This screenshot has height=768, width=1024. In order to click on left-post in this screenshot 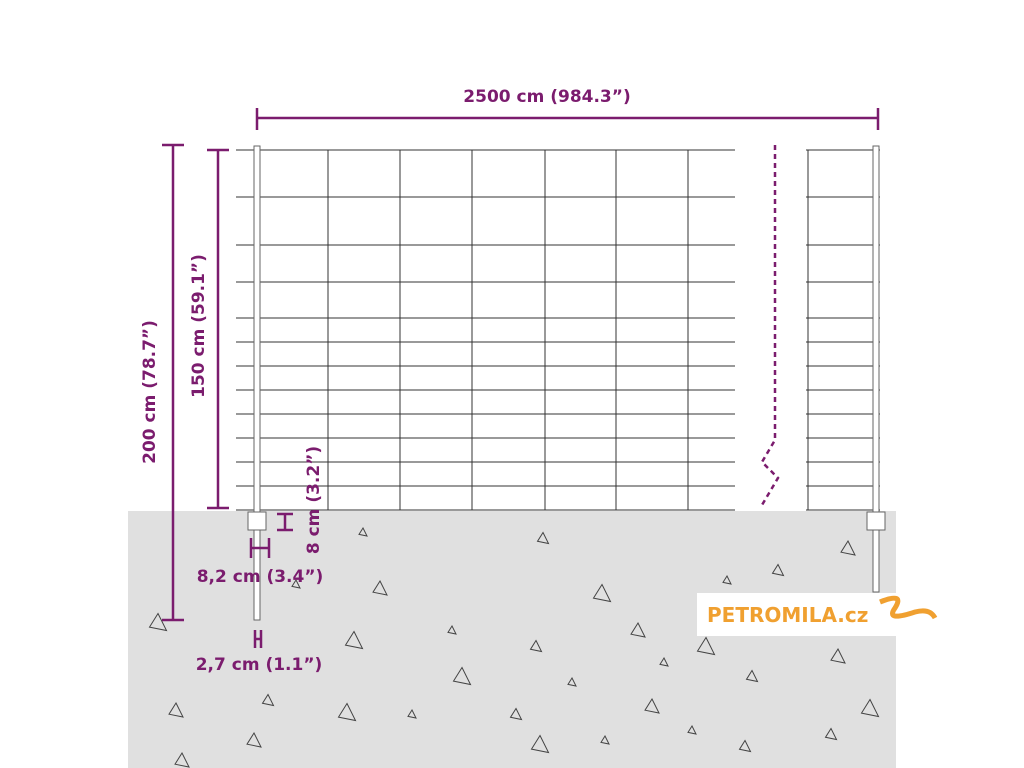, I will do `click(257, 383)`.